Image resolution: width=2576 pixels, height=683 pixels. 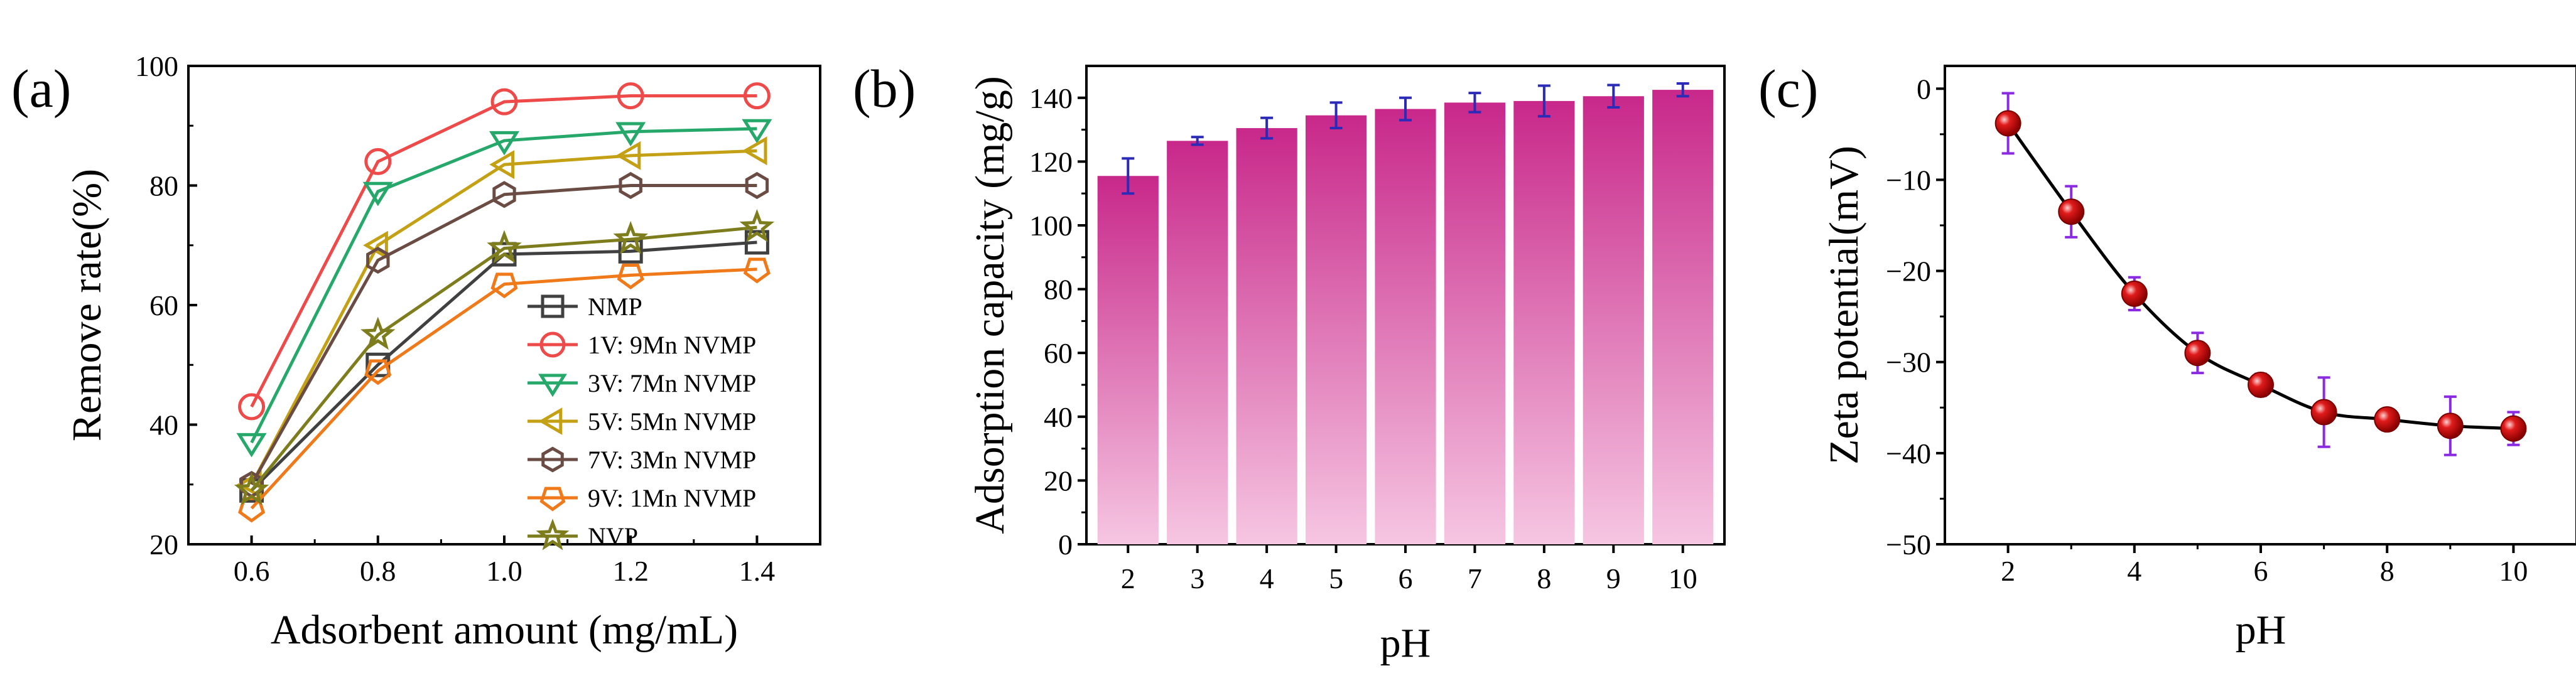 What do you see at coordinates (1908, 272) in the screenshot?
I see `panel-c-y-tick-label: −20` at bounding box center [1908, 272].